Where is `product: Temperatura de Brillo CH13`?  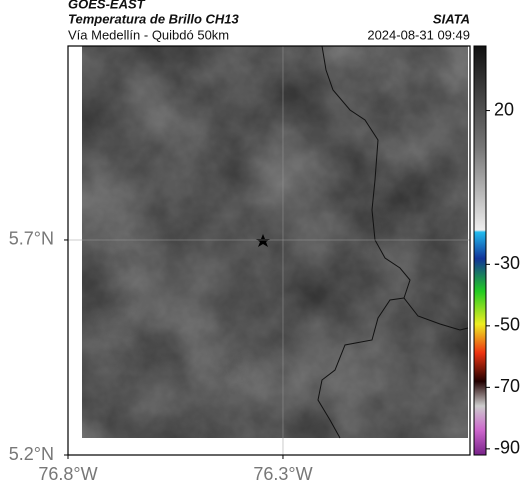 product: Temperatura de Brillo CH13 is located at coordinates (154, 18).